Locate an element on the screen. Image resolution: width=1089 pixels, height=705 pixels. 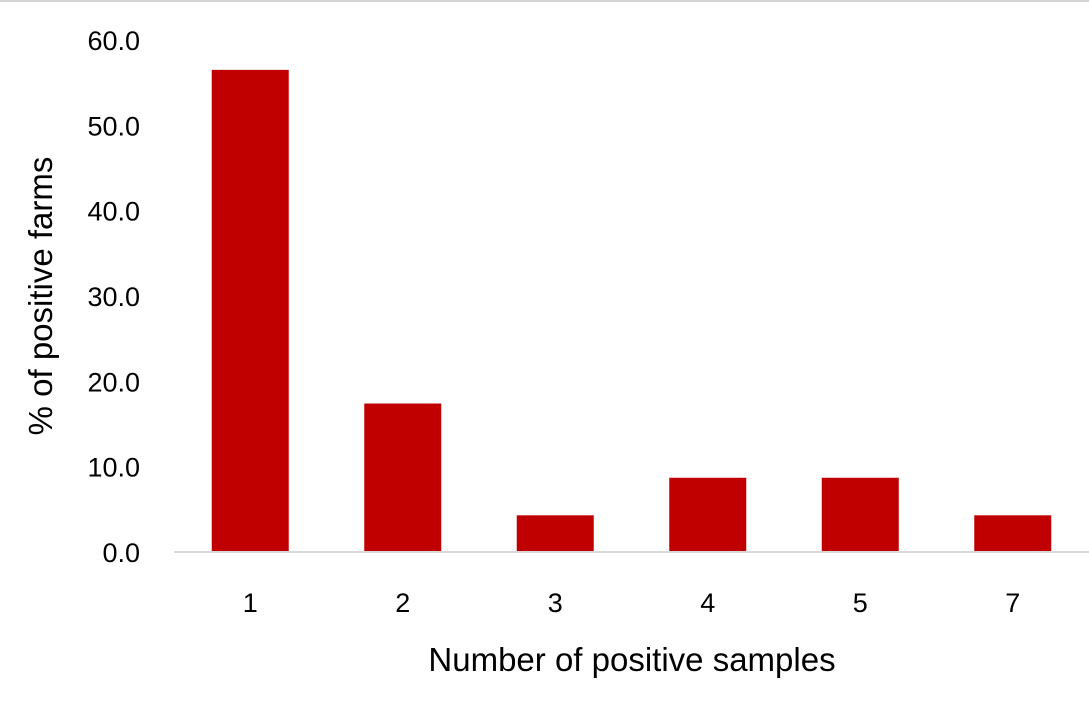
y-axis-ticks: 0.0 10.0 20.0 30.0 40.0 50.0 60.0 is located at coordinates (113, 297).